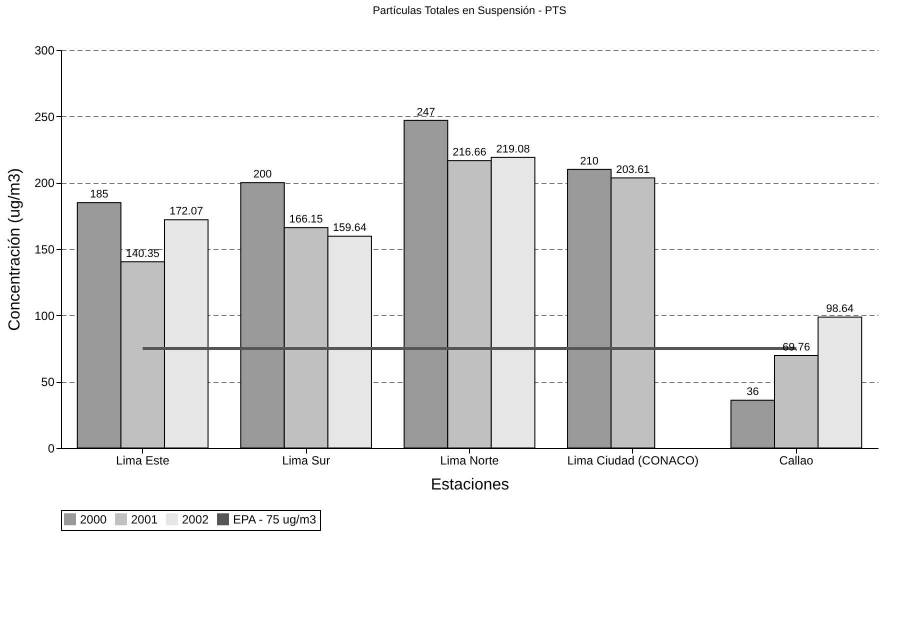 The width and height of the screenshot is (913, 632). What do you see at coordinates (469, 11) in the screenshot?
I see `chart-title: Partículas Totales en Suspensión - PTS` at bounding box center [469, 11].